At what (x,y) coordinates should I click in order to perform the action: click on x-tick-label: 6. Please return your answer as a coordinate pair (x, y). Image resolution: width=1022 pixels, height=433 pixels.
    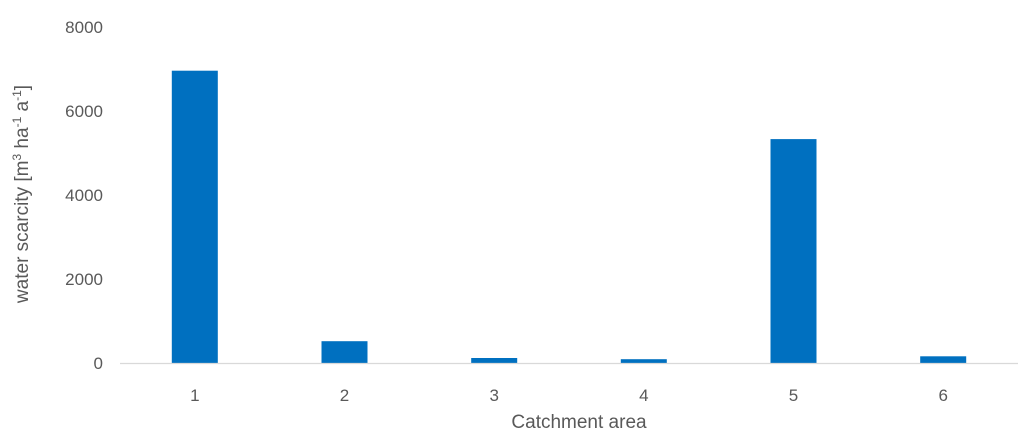
    Looking at the image, I should click on (942, 395).